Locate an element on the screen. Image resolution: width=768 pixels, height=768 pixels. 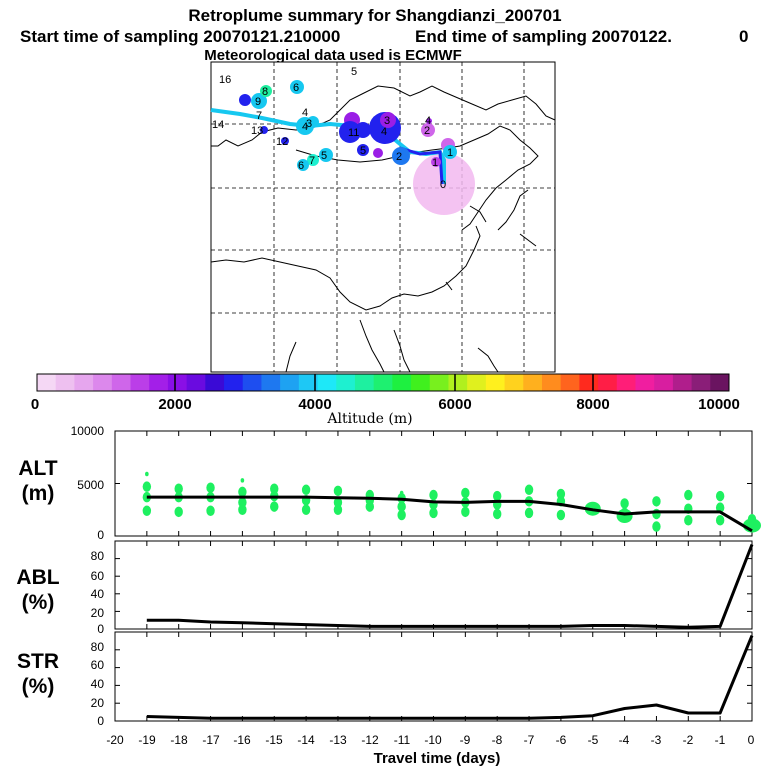
map-label: 7 is located at coordinates (312, 161).